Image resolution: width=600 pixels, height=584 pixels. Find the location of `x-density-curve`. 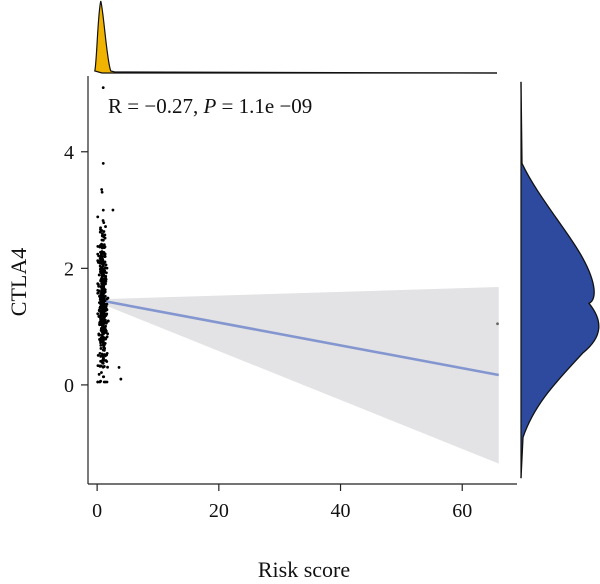

x-density-curve is located at coordinates (296, 37).